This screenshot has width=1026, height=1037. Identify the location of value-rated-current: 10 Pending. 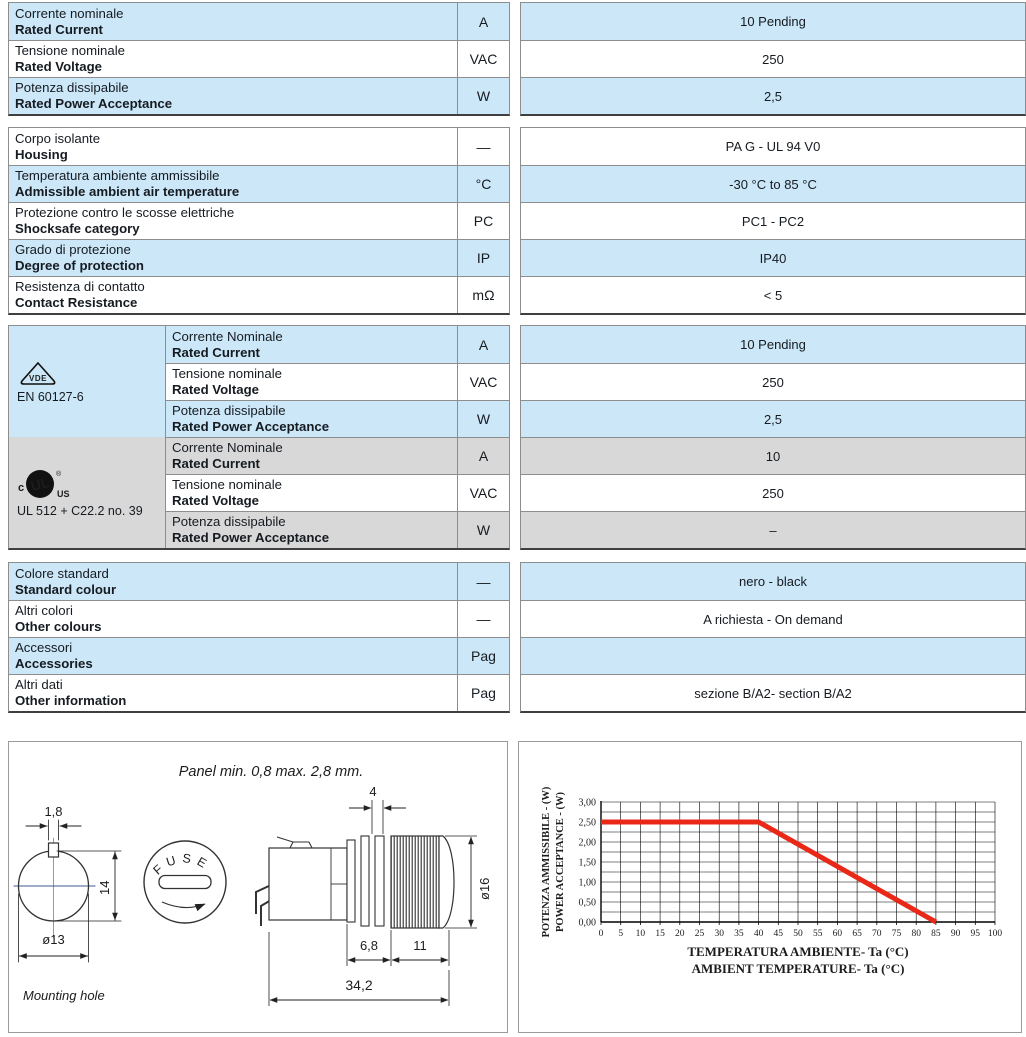
(773, 21).